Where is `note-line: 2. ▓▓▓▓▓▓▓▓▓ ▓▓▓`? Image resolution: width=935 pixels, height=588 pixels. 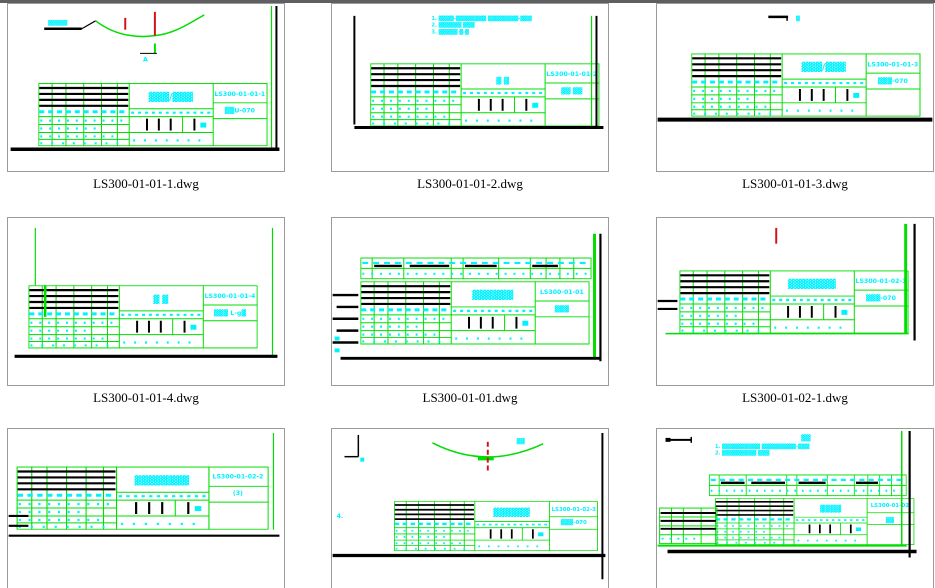
note-line: 2. ▓▓▓▓▓▓▓▓▓ ▓▓▓ is located at coordinates (742, 453).